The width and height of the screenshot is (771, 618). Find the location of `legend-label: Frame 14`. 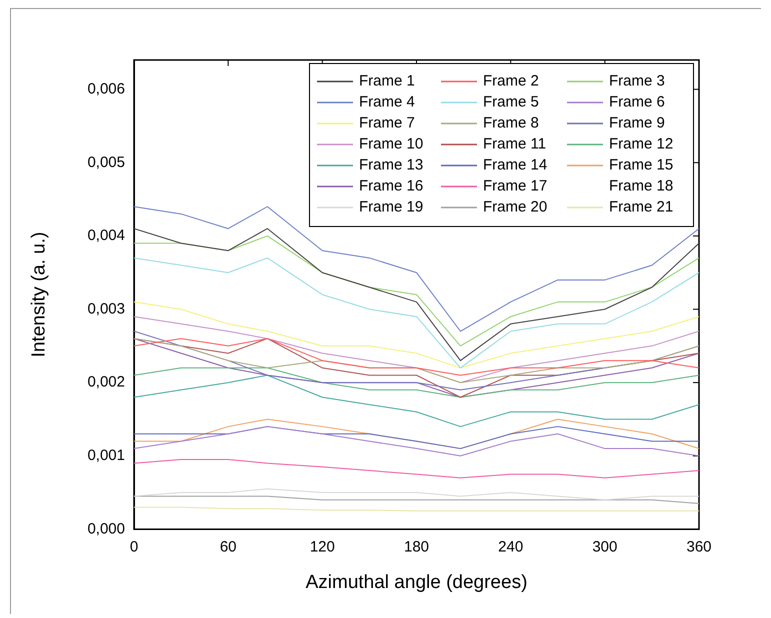

legend-label: Frame 14 is located at coordinates (515, 165).